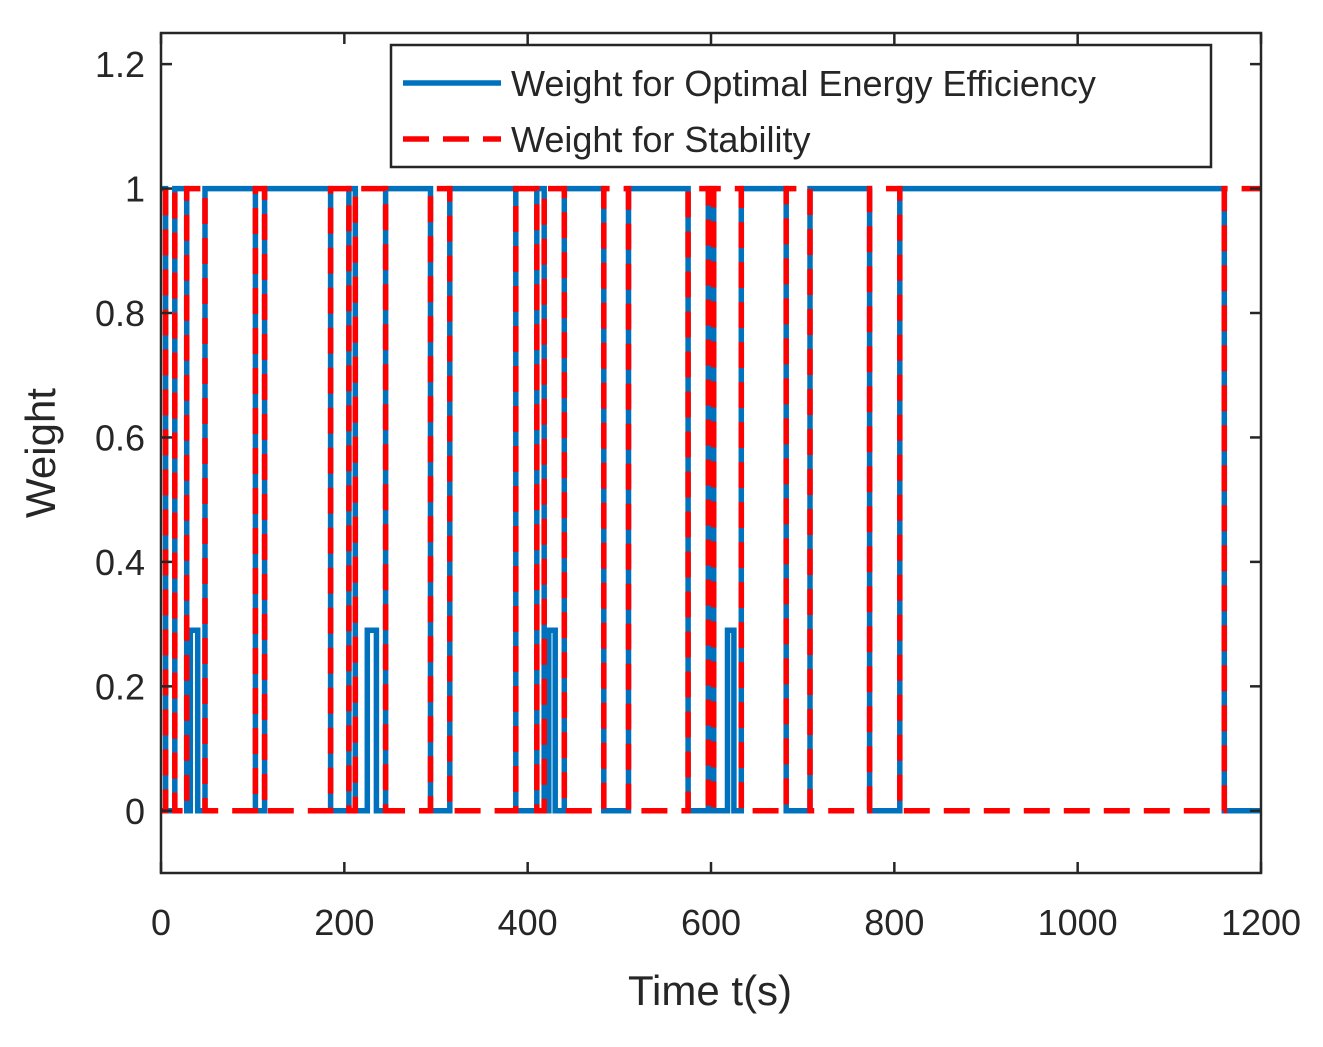 Image resolution: width=1323 pixels, height=1047 pixels. I want to click on y-tick-label: 1.2, so click(120, 64).